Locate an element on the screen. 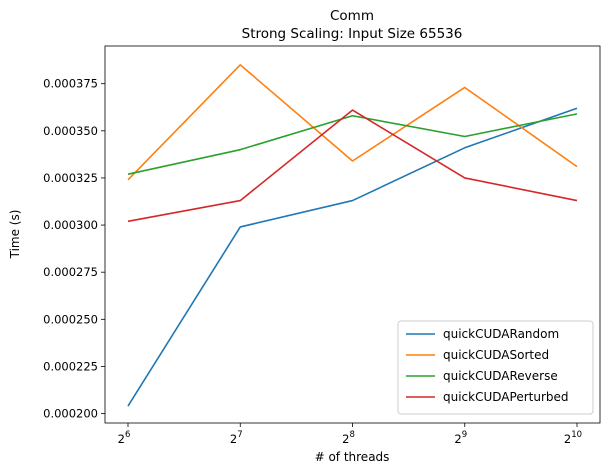 This screenshot has height=475, width=611. x-tick-exponent: 9 is located at coordinates (464, 435).